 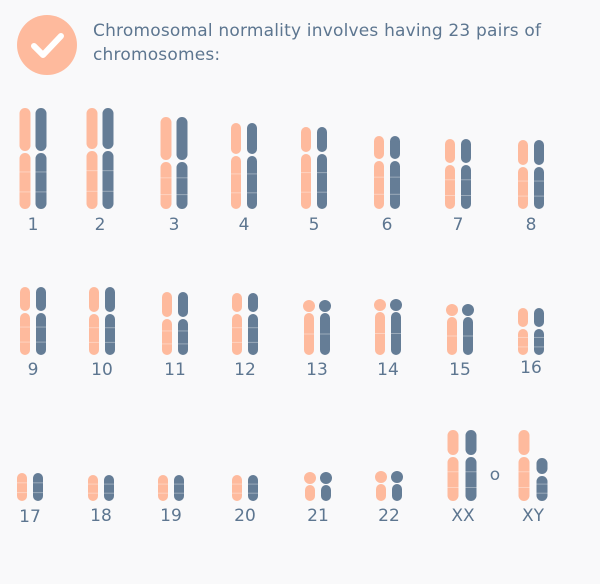 What do you see at coordinates (389, 516) in the screenshot?
I see `chromosome-label: 22` at bounding box center [389, 516].